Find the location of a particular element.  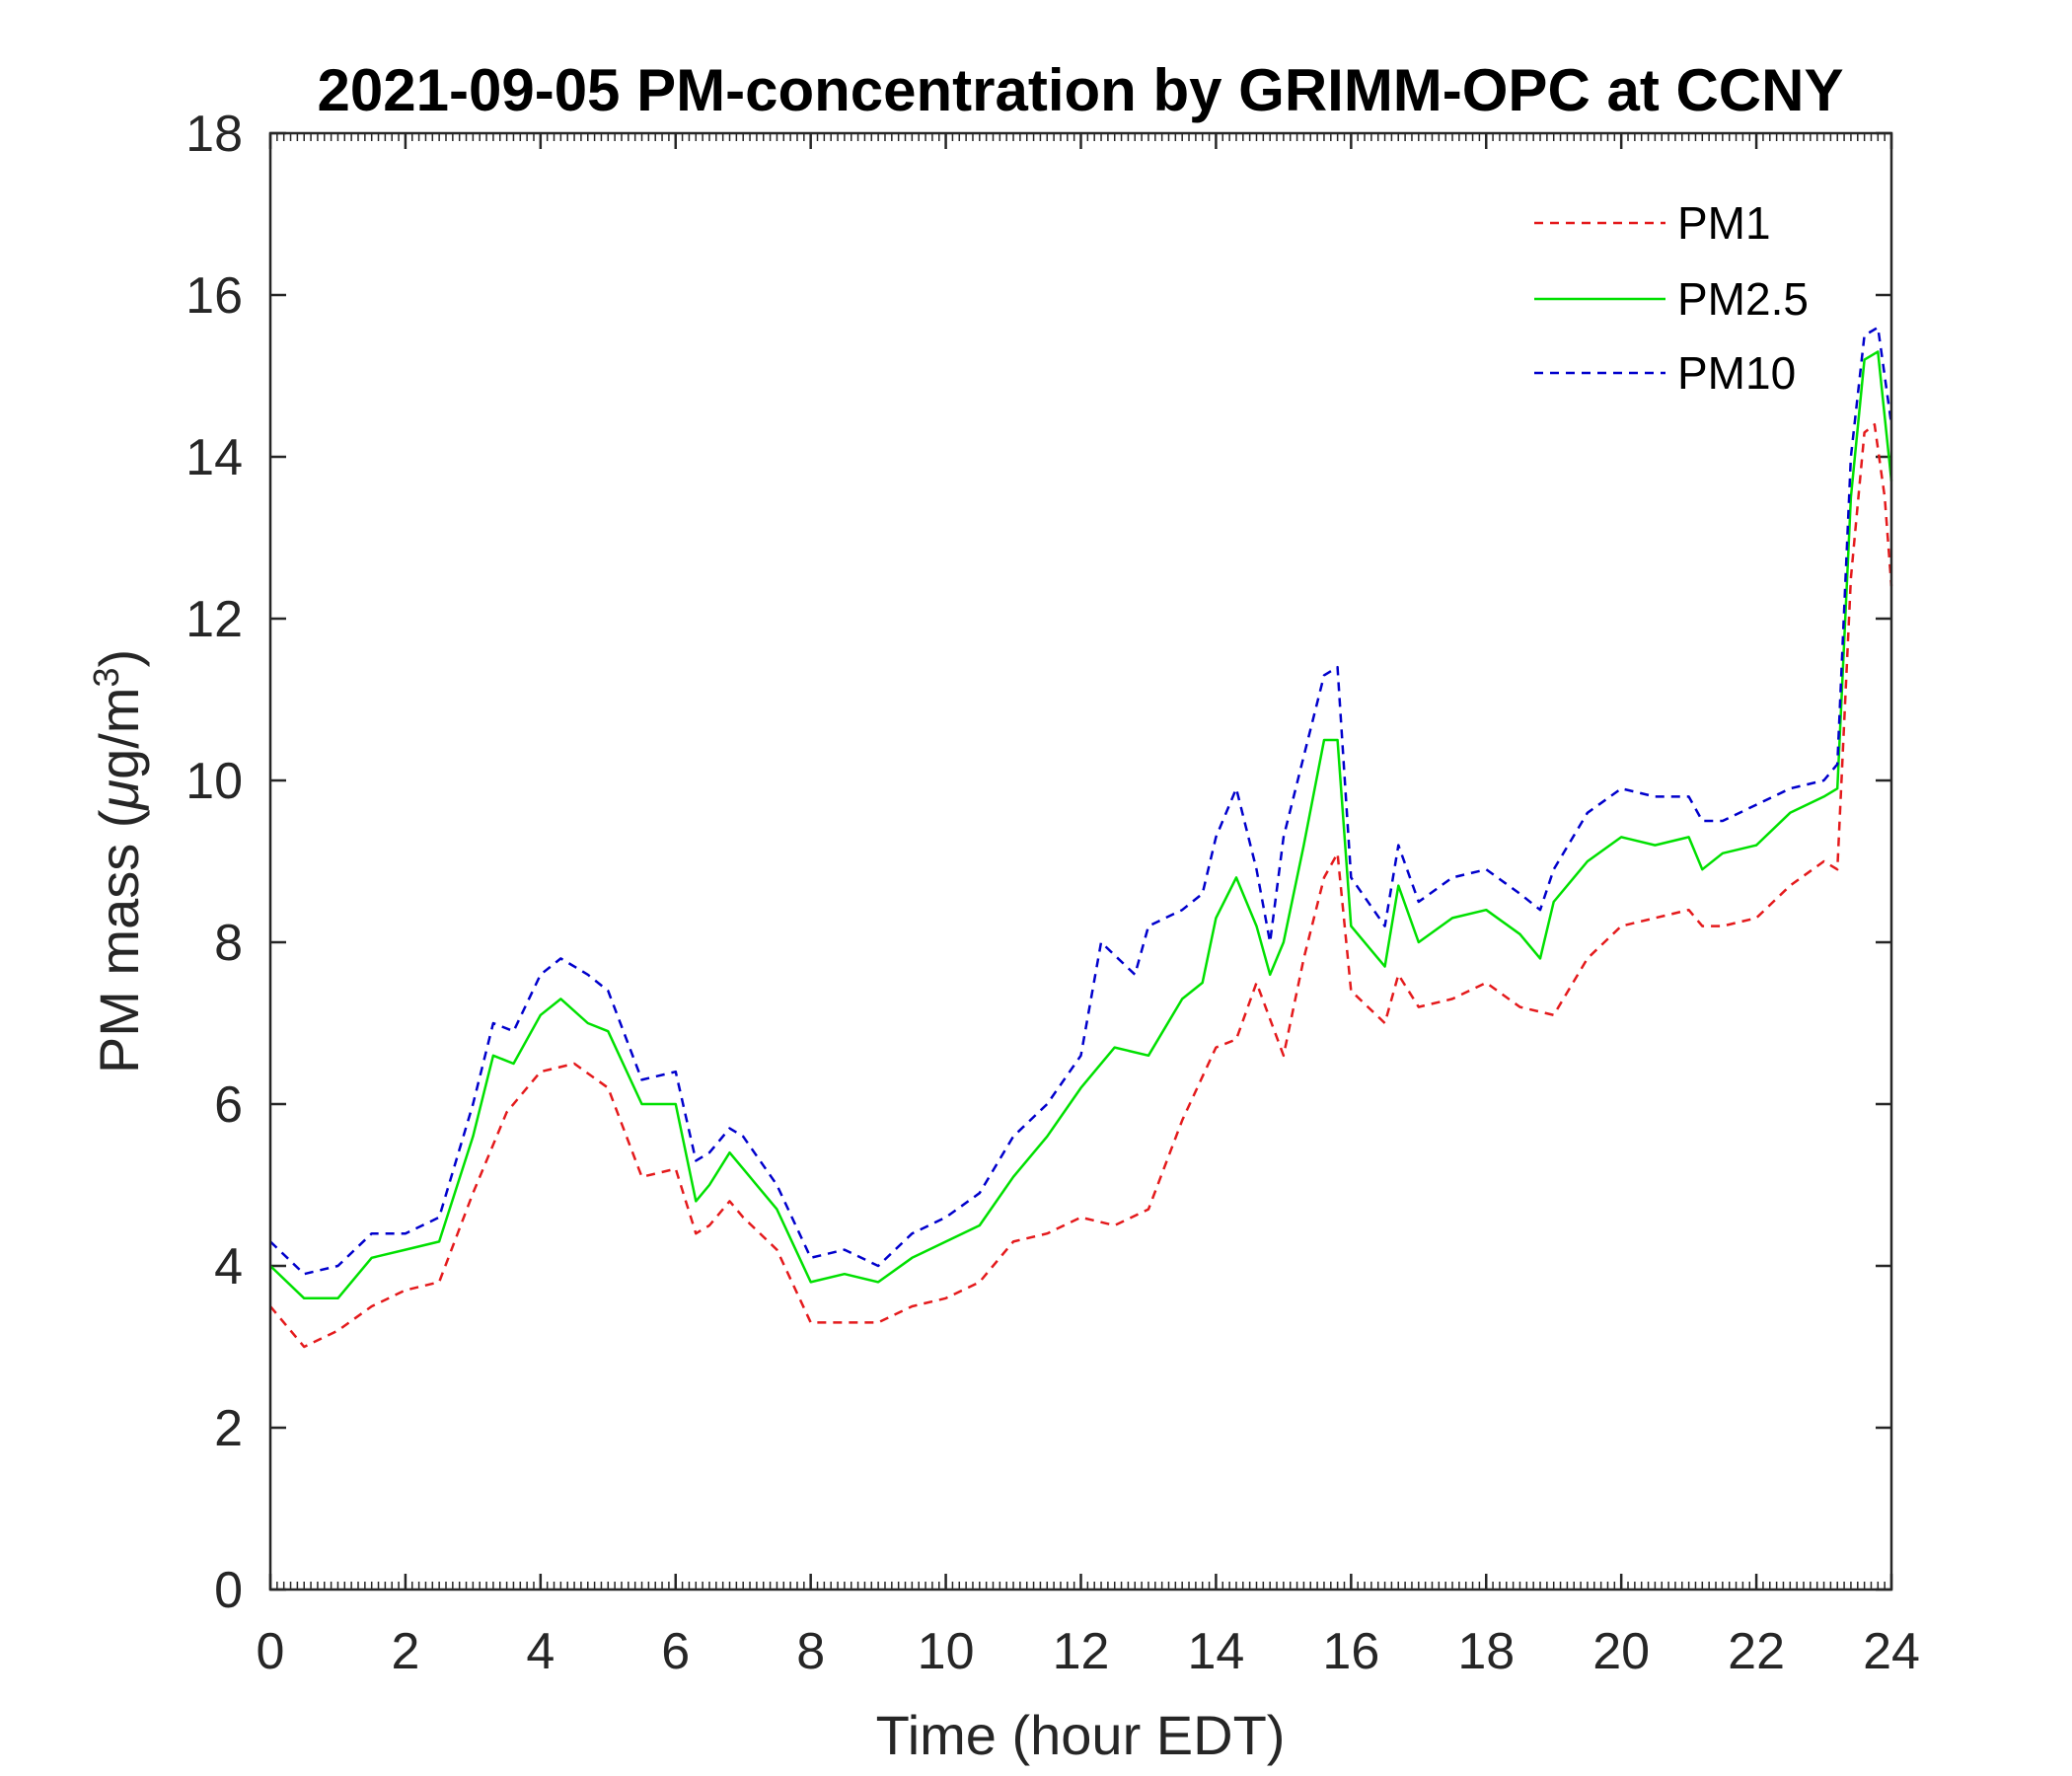

legend-label-pm25: PM2.5 is located at coordinates (1743, 299).